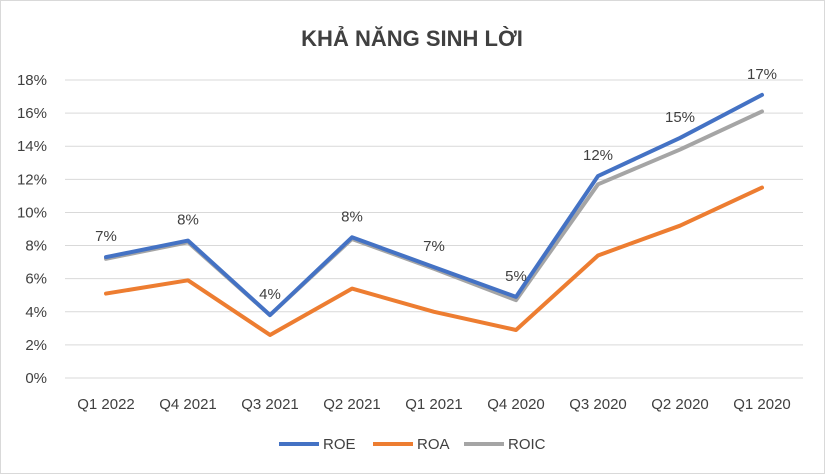 This screenshot has width=825, height=474. I want to click on data-label: 5%, so click(516, 276).